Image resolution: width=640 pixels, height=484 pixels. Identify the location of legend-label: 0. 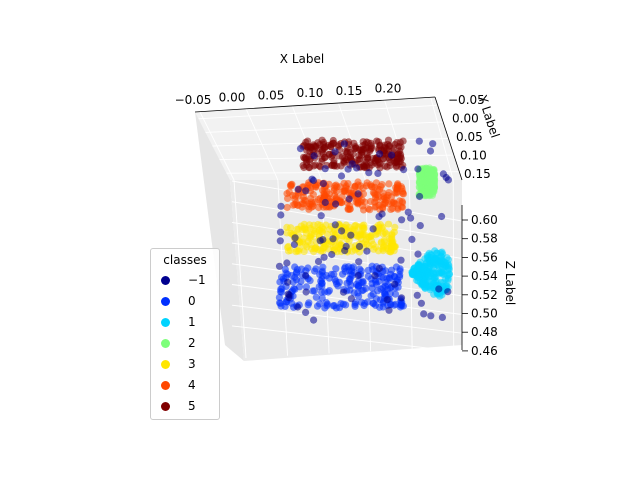
(192, 301).